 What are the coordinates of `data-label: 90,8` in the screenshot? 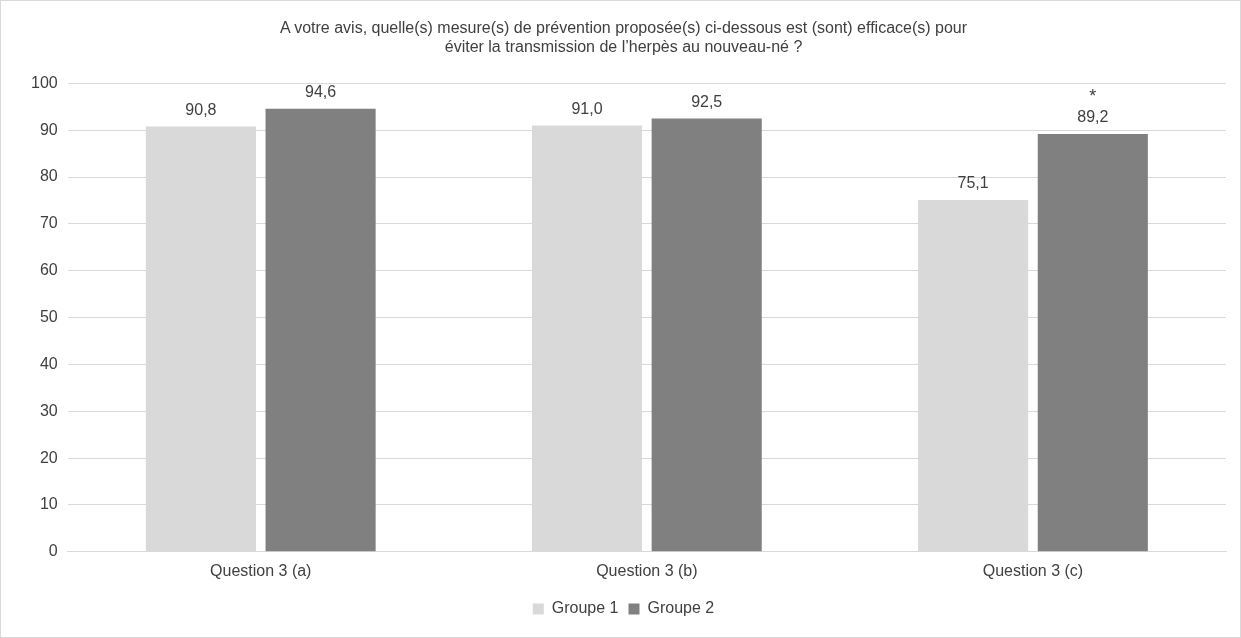 It's located at (201, 109).